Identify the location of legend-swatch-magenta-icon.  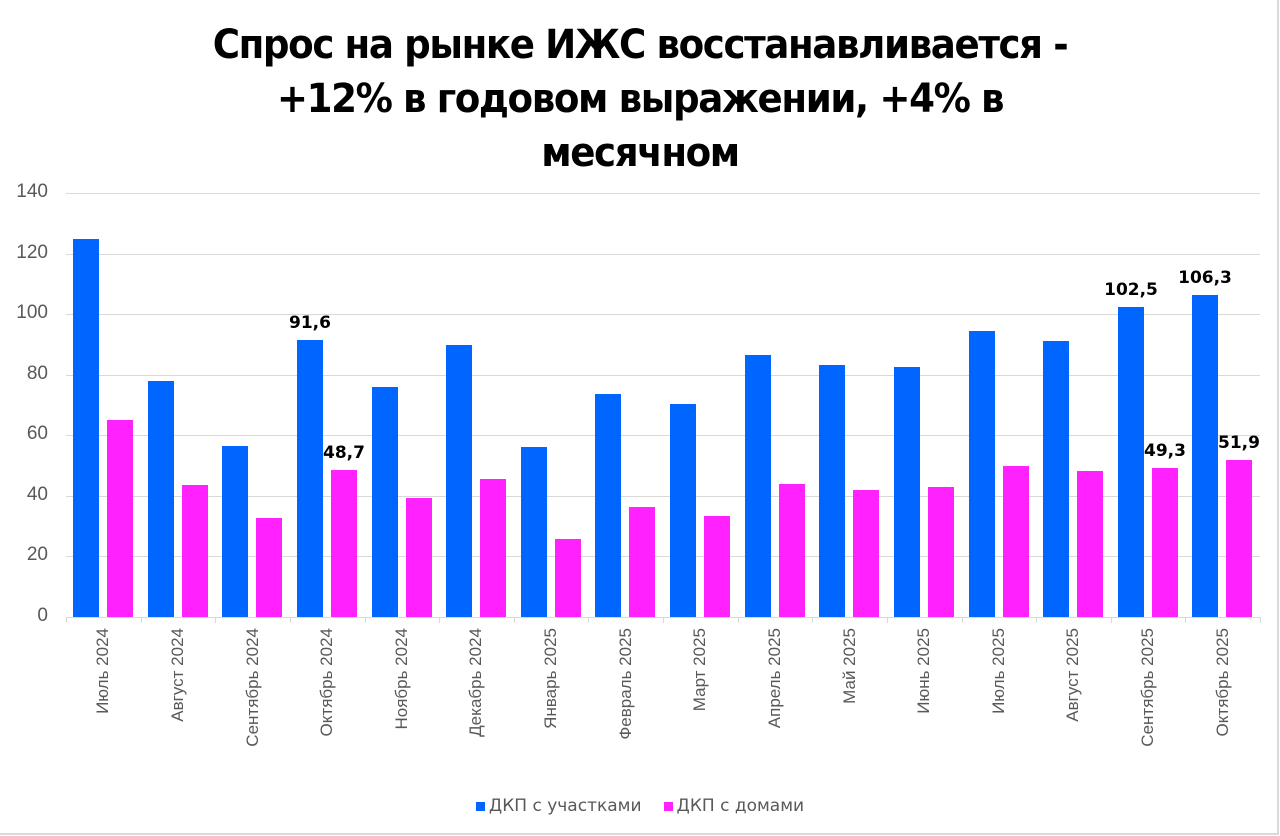
(668, 806).